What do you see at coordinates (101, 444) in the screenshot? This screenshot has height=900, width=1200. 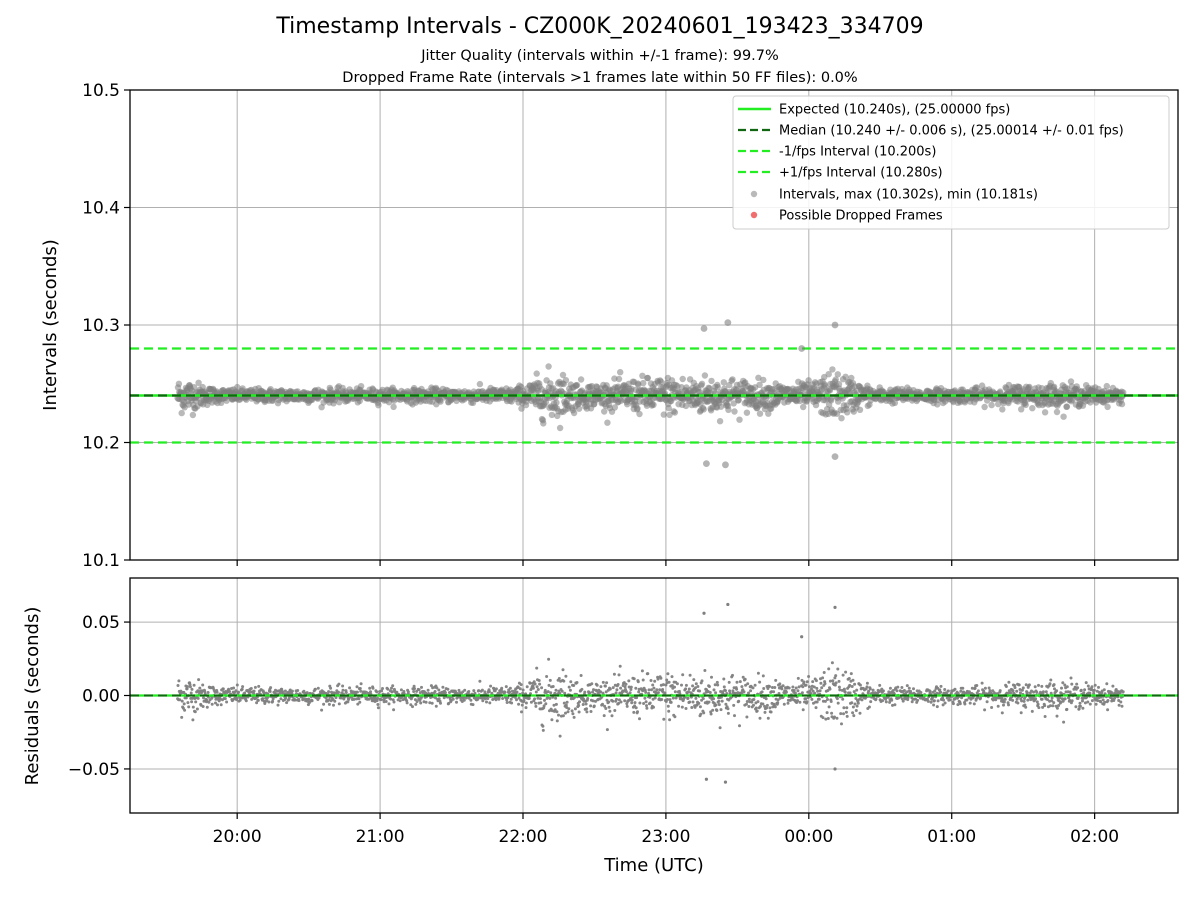 I see `intervals-y-tick-label: 10.2` at bounding box center [101, 444].